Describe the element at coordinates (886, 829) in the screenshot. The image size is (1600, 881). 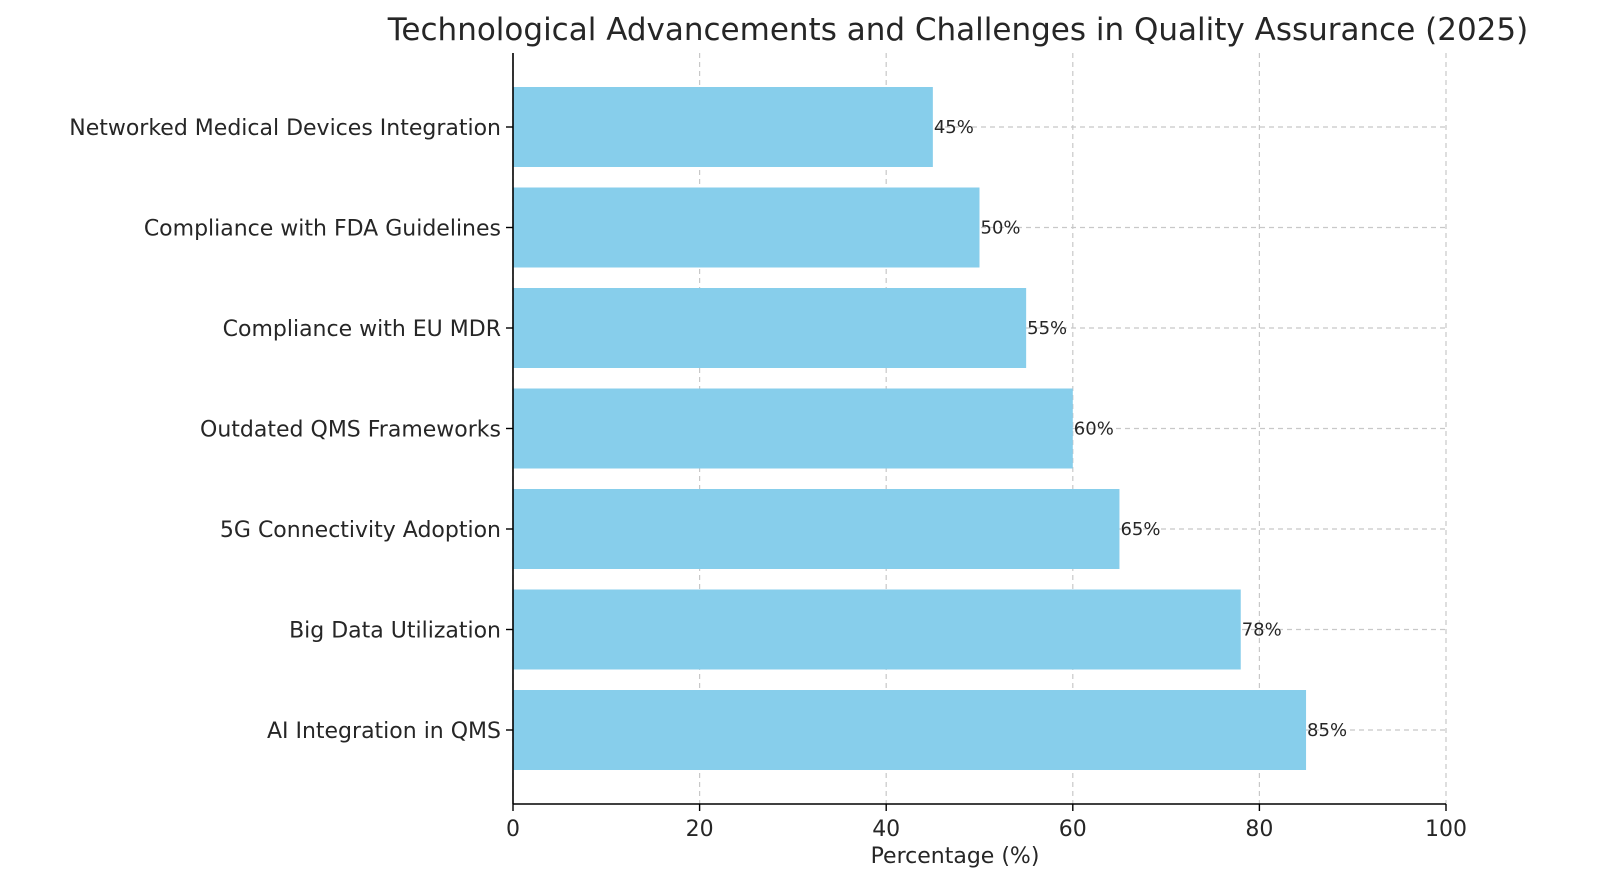
I see `x-tick-label-2: 40` at that location.